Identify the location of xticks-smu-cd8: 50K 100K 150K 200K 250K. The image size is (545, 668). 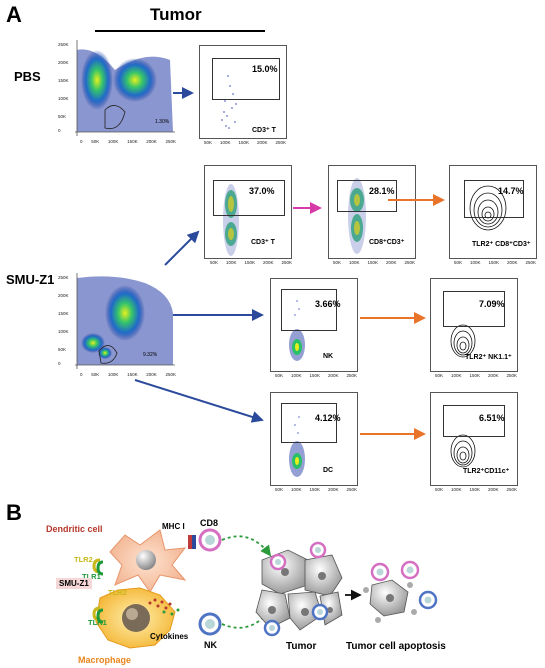
(374, 262).